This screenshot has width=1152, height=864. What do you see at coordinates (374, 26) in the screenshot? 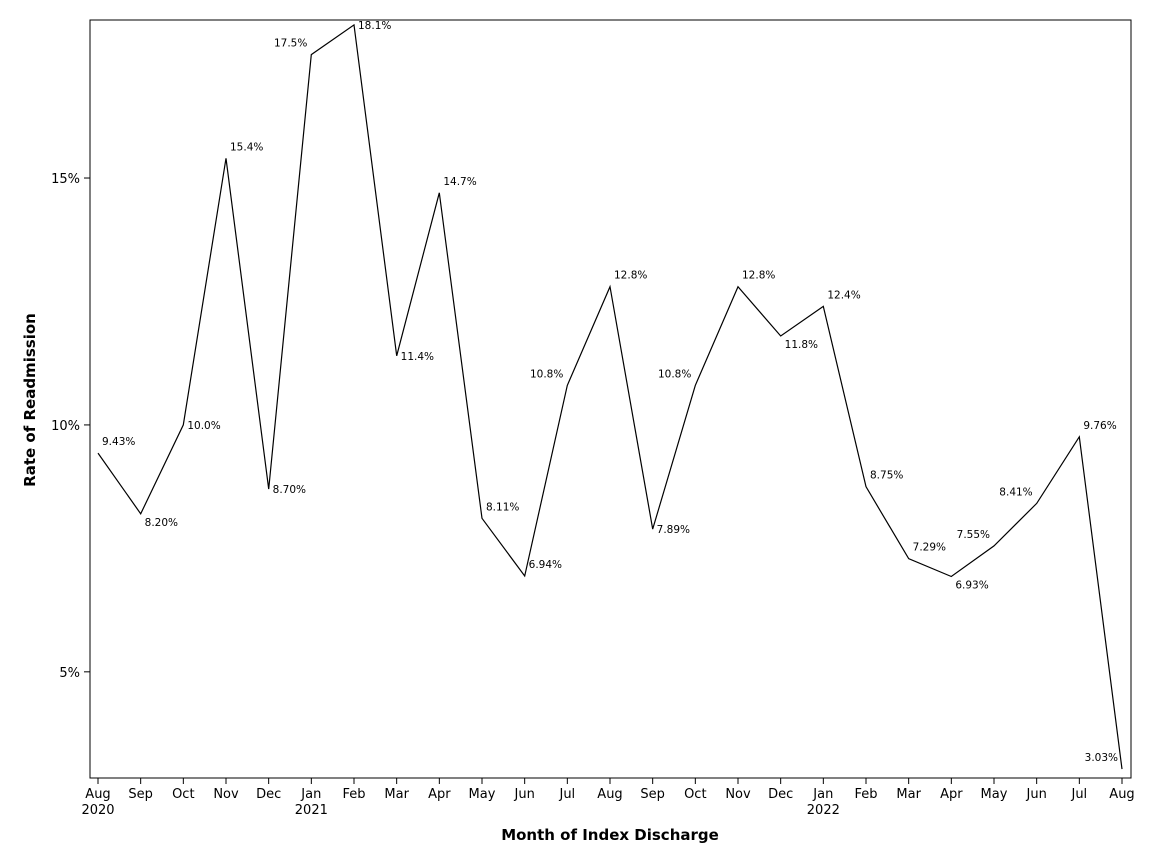
I see `data-label: 18.1%` at bounding box center [374, 26].